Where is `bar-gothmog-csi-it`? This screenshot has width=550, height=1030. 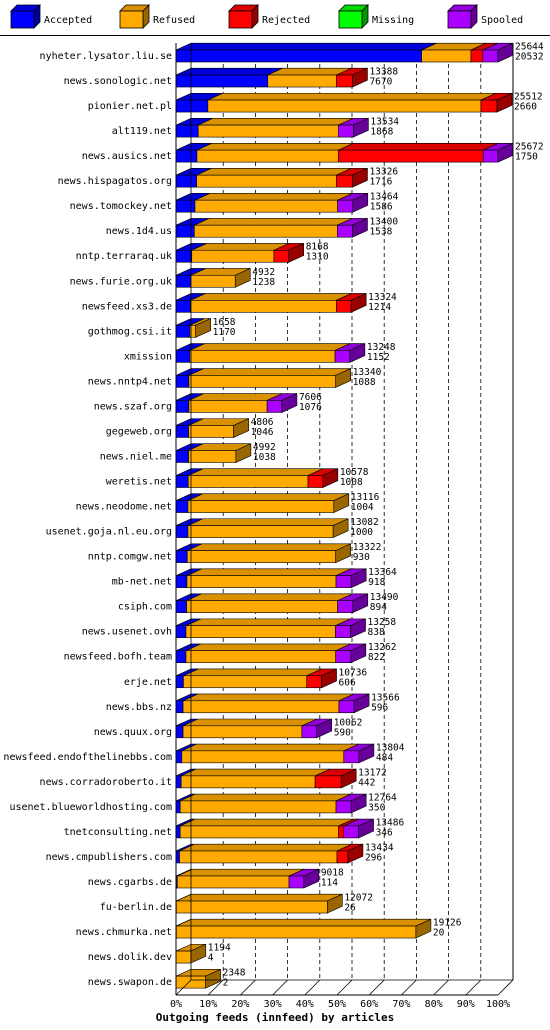
bar-gothmog-csi-it is located at coordinates (193, 328).